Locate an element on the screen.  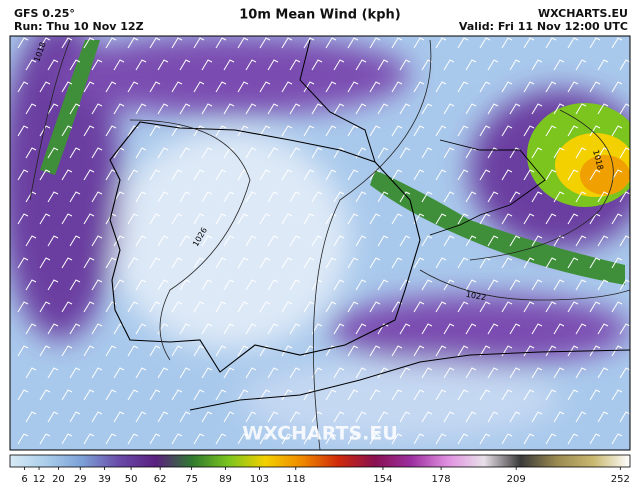
colorbar-tick-label: 89 is located at coordinates (225, 479).